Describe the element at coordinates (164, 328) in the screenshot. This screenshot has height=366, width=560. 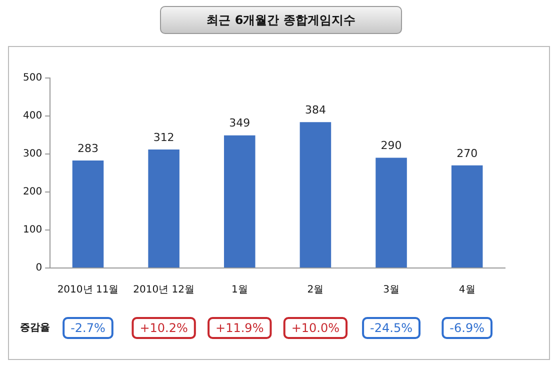
I see `text: +10.2%` at that location.